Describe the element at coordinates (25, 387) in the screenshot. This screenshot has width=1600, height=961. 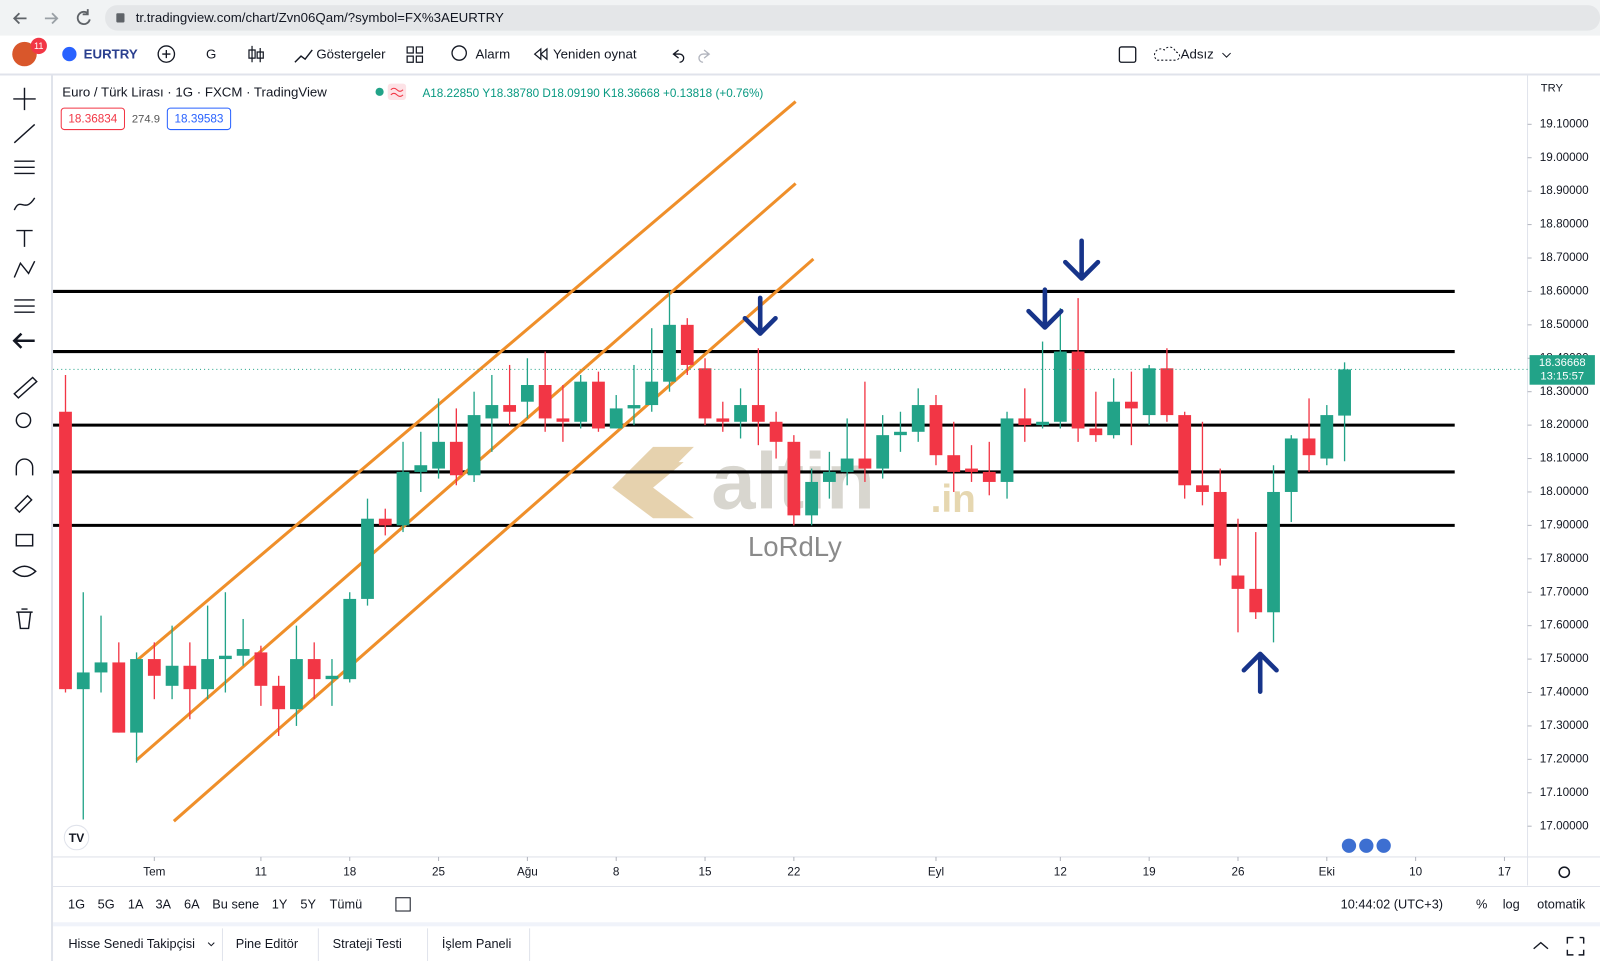
I see `measure-tool` at that location.